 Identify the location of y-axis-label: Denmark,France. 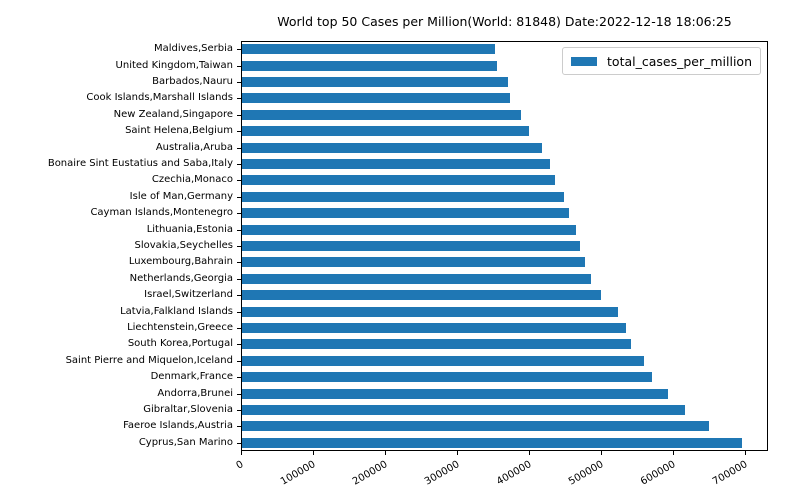
(191, 377).